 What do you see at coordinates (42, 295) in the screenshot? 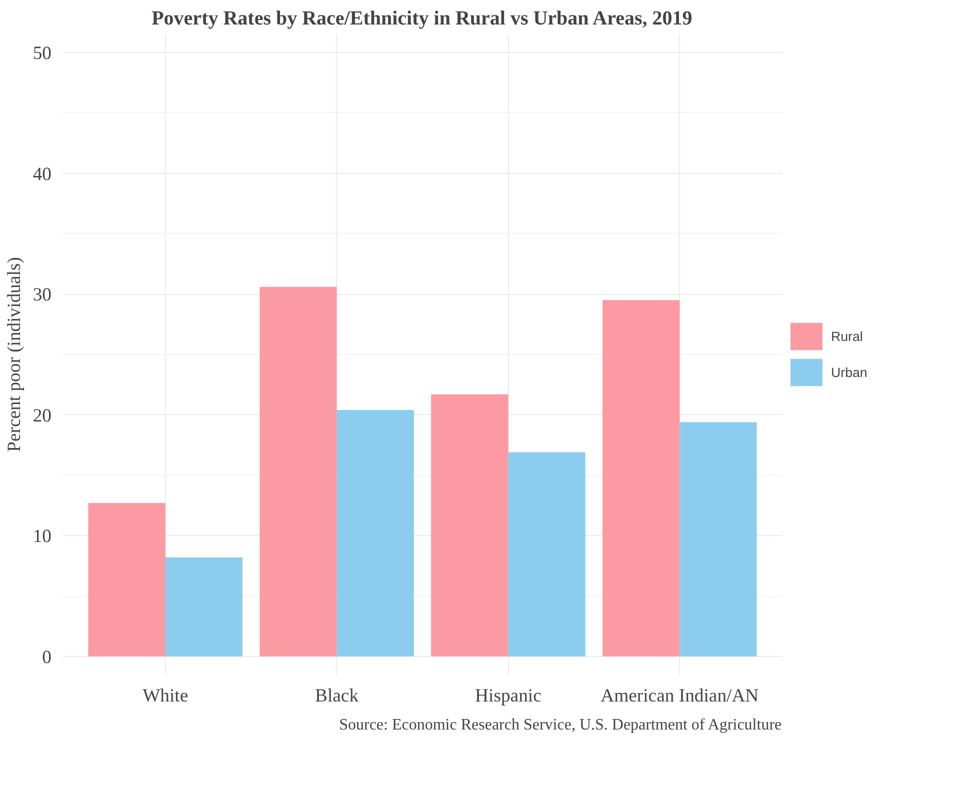
I see `y-tick-label: 30` at bounding box center [42, 295].